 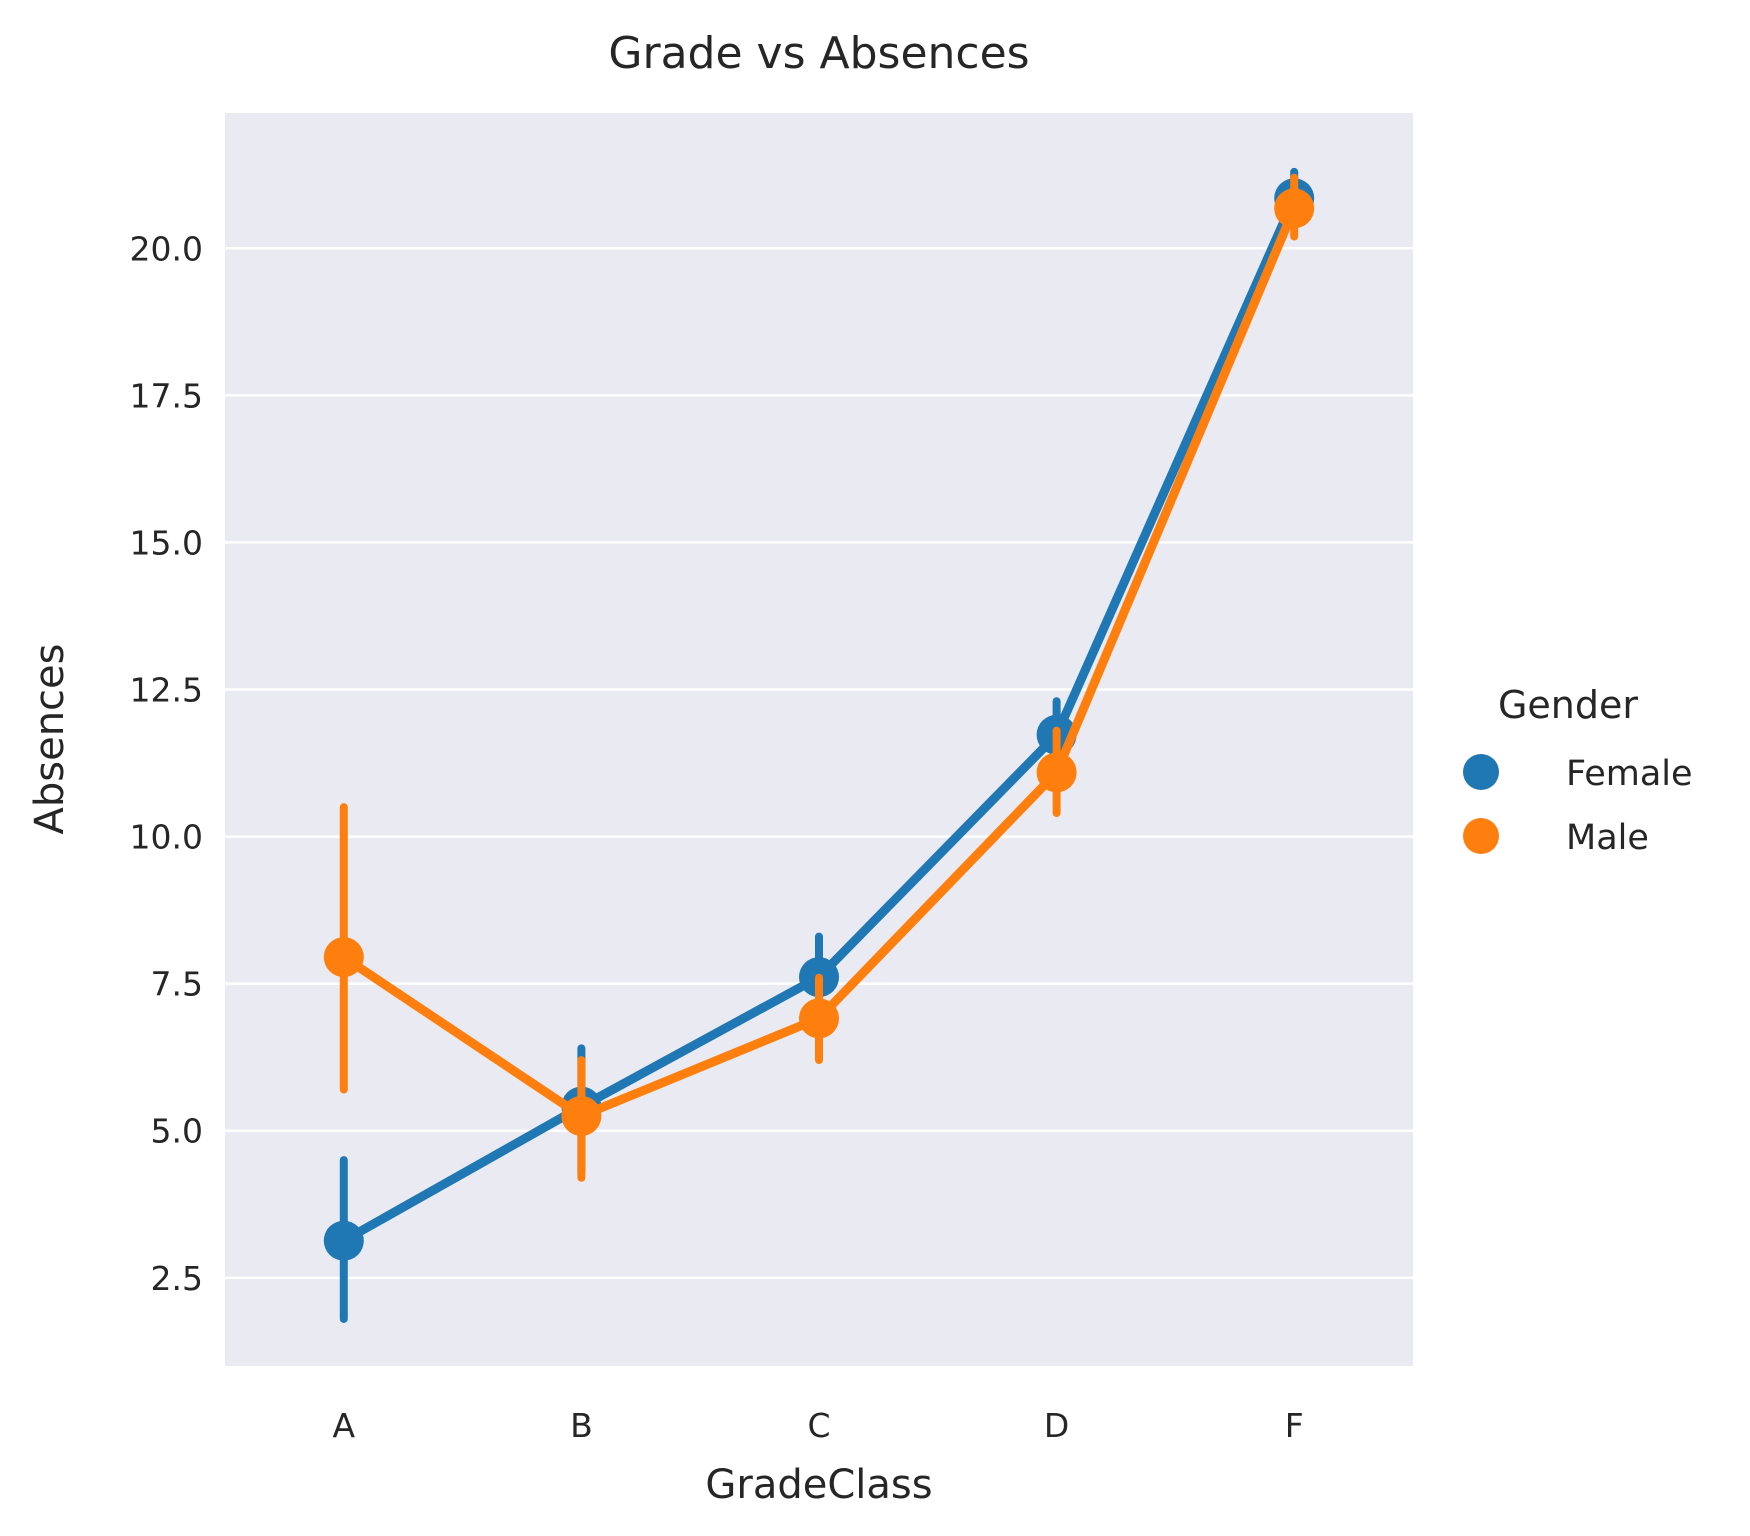 I want to click on y-tick-label: 5.0, so click(x=177, y=1131).